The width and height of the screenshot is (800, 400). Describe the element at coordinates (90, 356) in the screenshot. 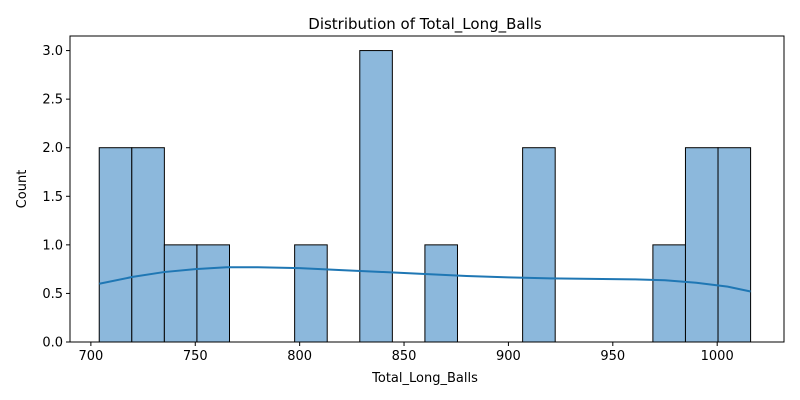

I see `x-tick-label: 700` at that location.